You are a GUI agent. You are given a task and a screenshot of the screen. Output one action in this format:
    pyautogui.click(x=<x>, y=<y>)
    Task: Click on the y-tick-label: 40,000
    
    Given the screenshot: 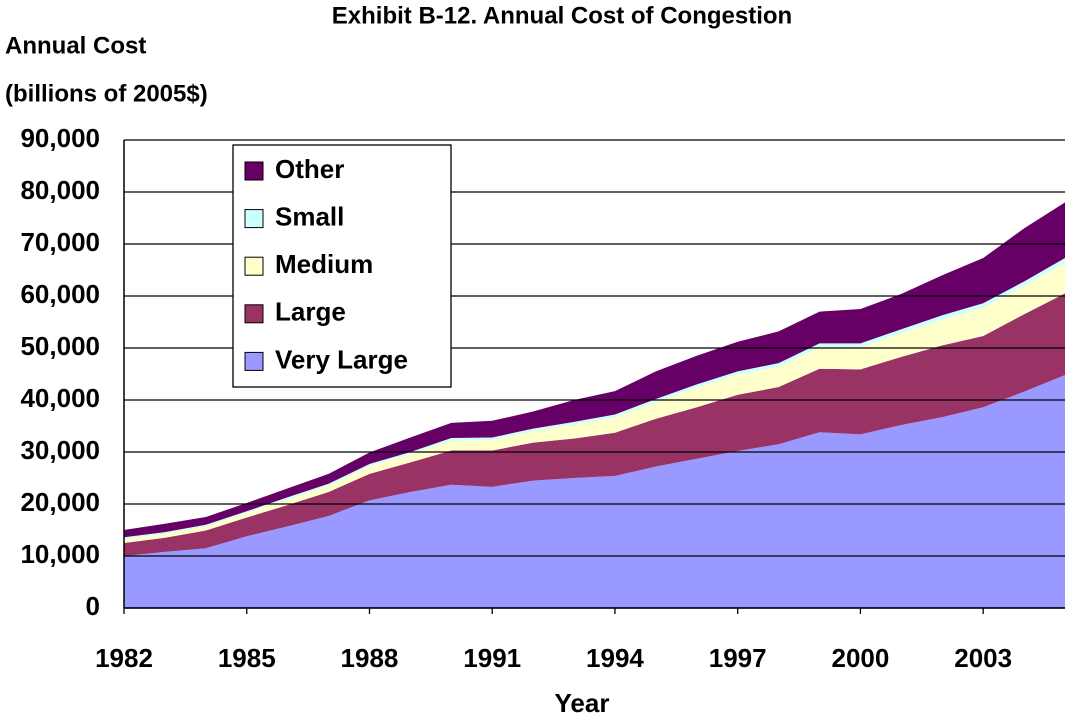 What is the action you would take?
    pyautogui.click(x=60, y=398)
    